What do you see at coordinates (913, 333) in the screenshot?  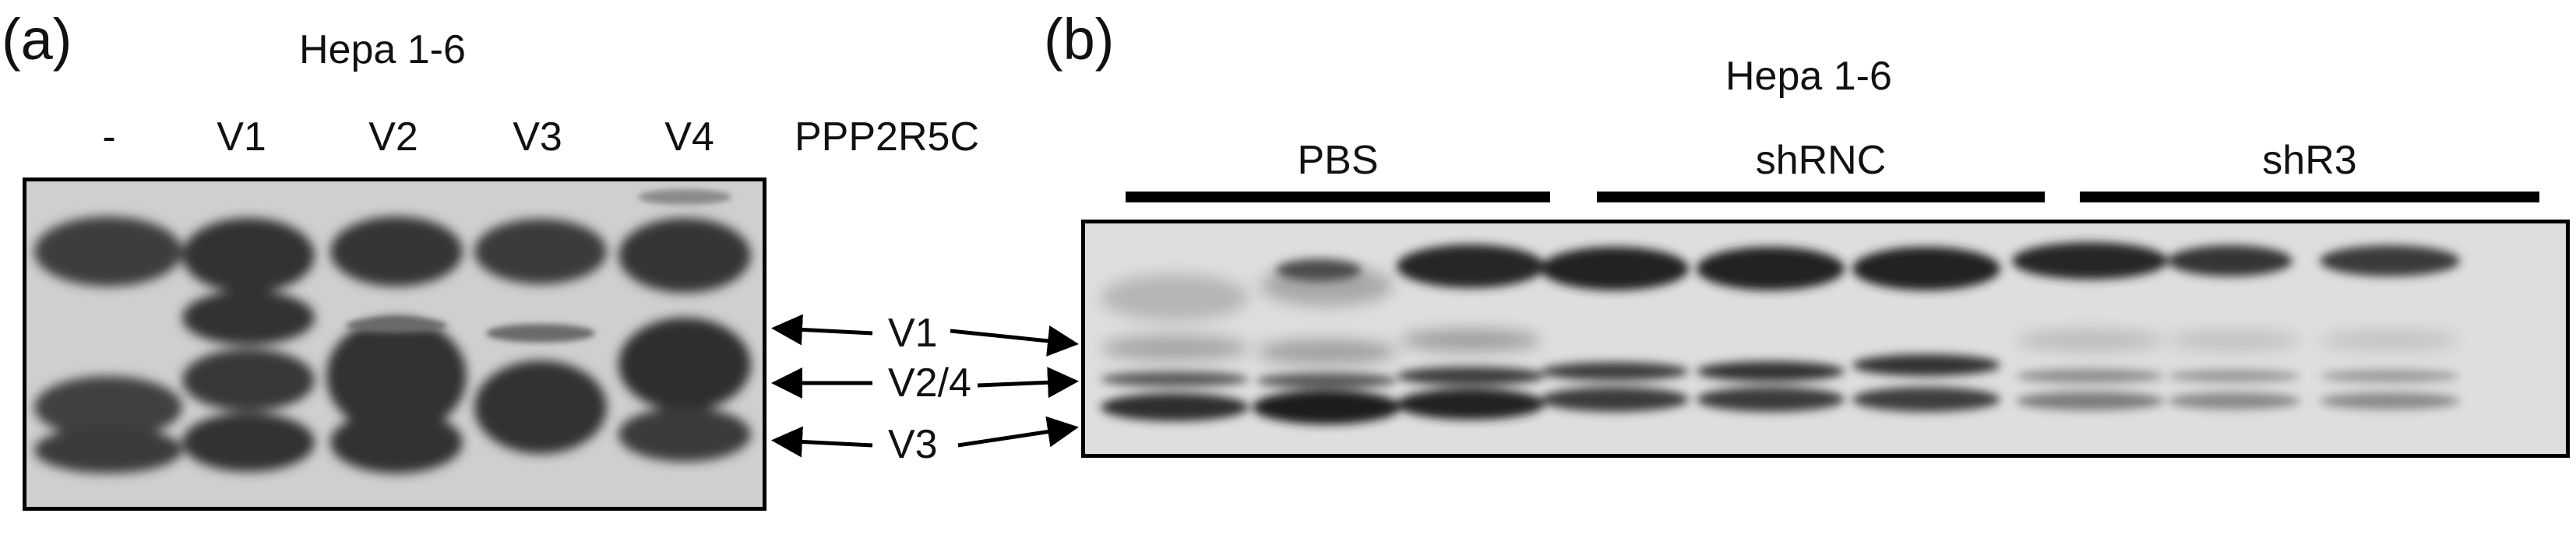 I see `band-label-v1: V1` at bounding box center [913, 333].